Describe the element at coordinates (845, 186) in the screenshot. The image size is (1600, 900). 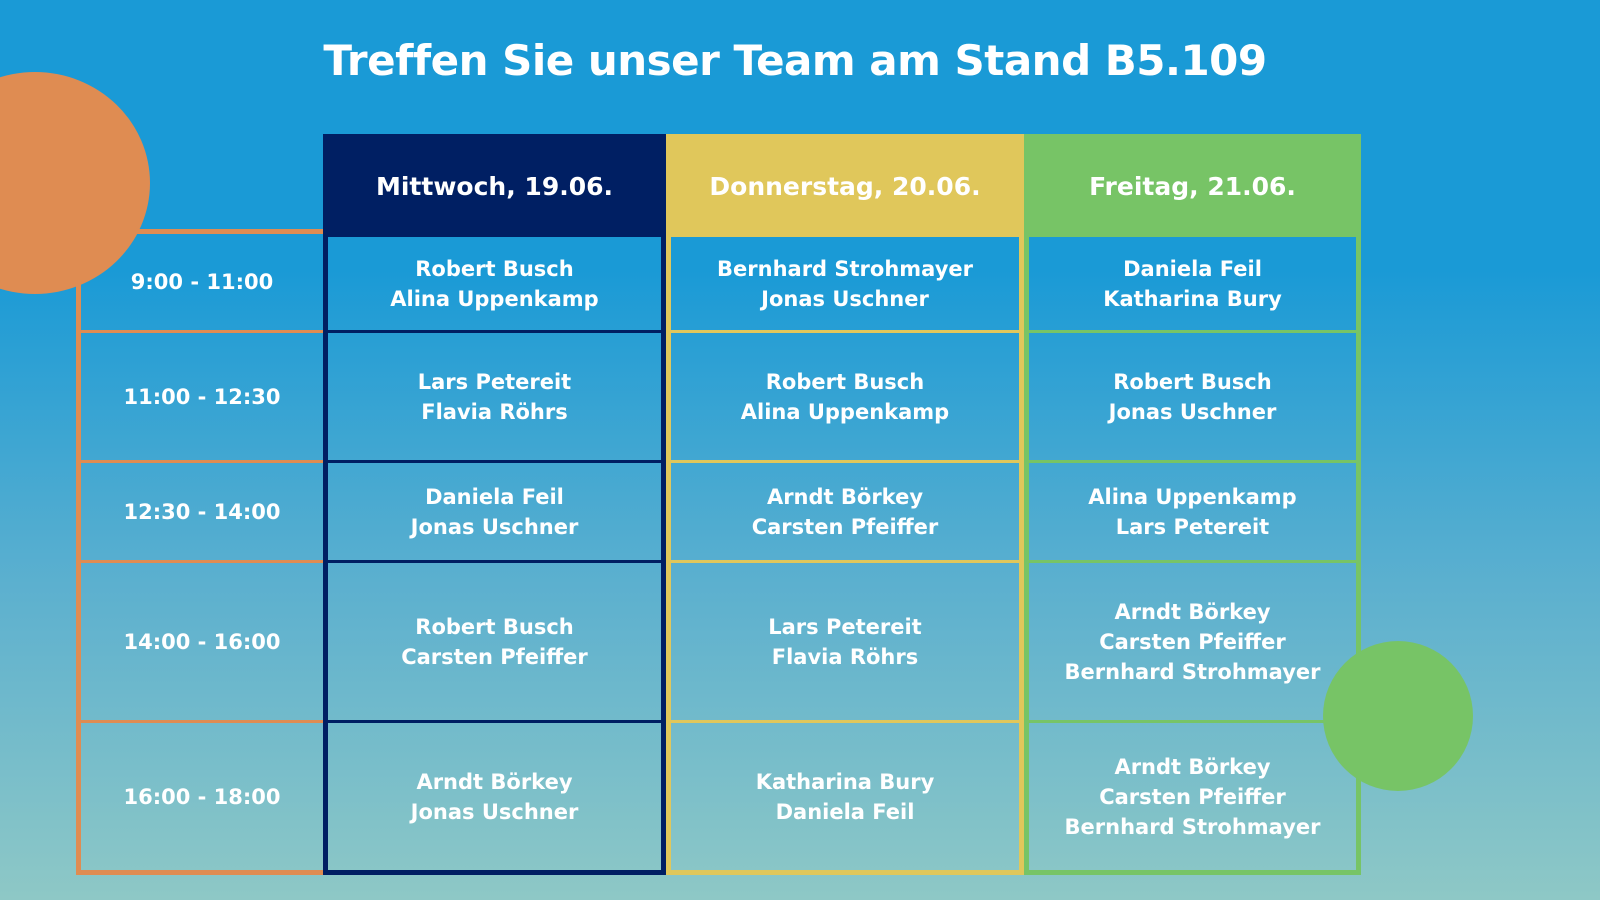
I see `day-header-thursday: Donnerstag, 20.06.` at that location.